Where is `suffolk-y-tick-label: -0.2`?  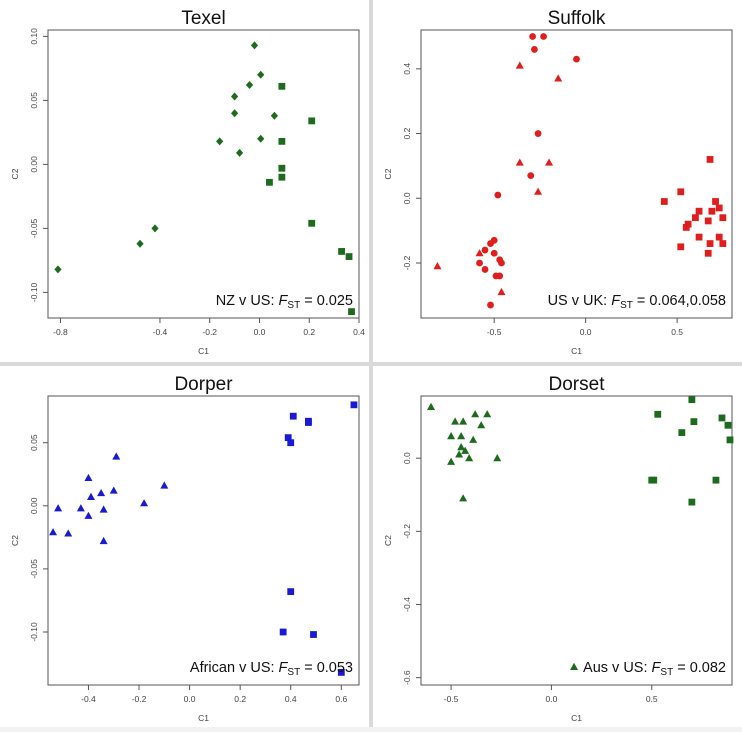
suffolk-y-tick-label: -0.2 is located at coordinates (407, 262).